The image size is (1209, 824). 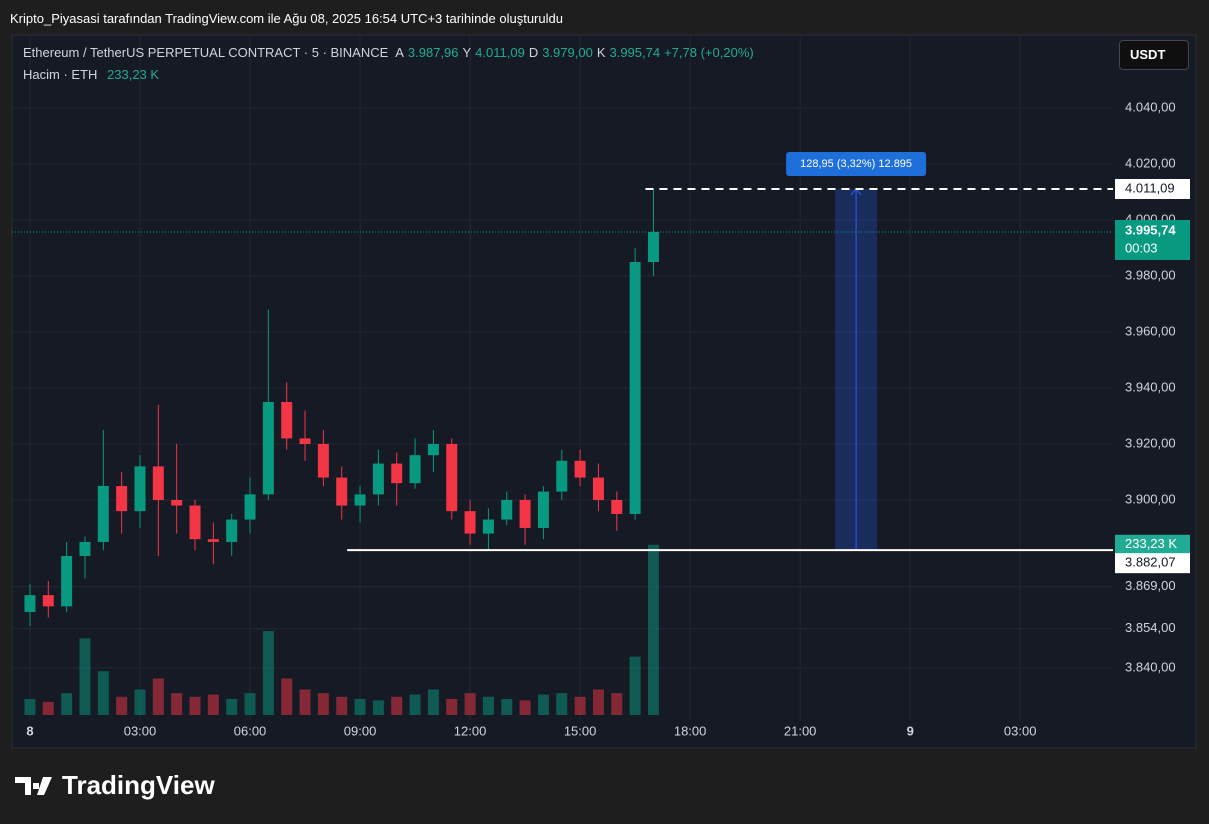 What do you see at coordinates (567, 52) in the screenshot?
I see `ohlc-value: 3.979,00` at bounding box center [567, 52].